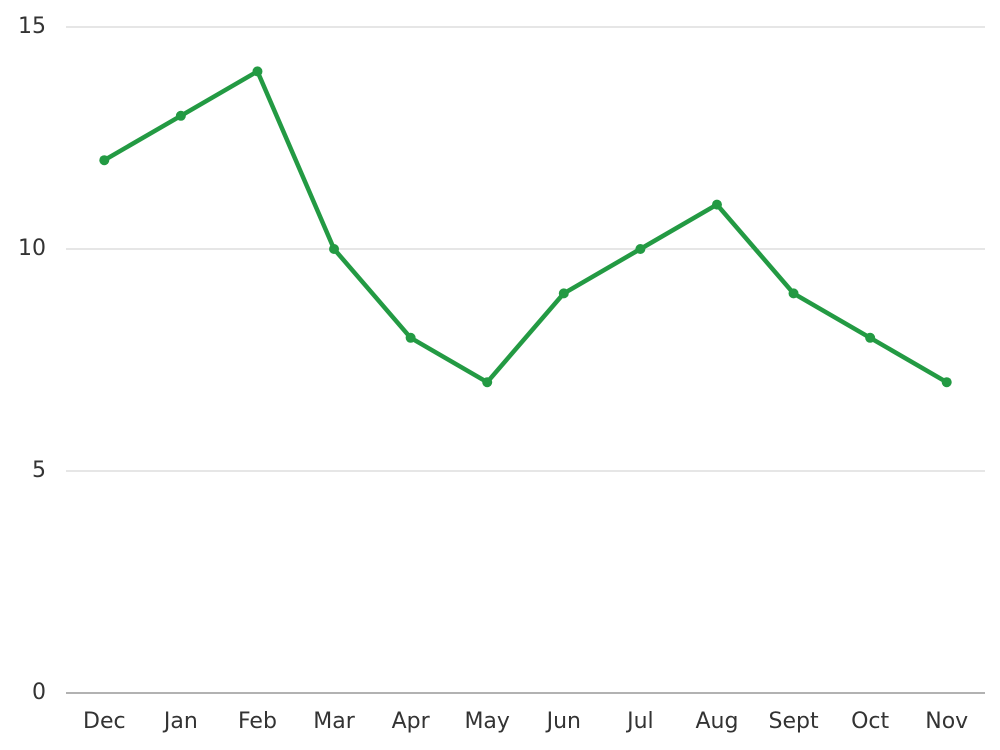 This screenshot has width=1000, height=750. What do you see at coordinates (257, 721) in the screenshot?
I see `x-tick-label: Feb` at bounding box center [257, 721].